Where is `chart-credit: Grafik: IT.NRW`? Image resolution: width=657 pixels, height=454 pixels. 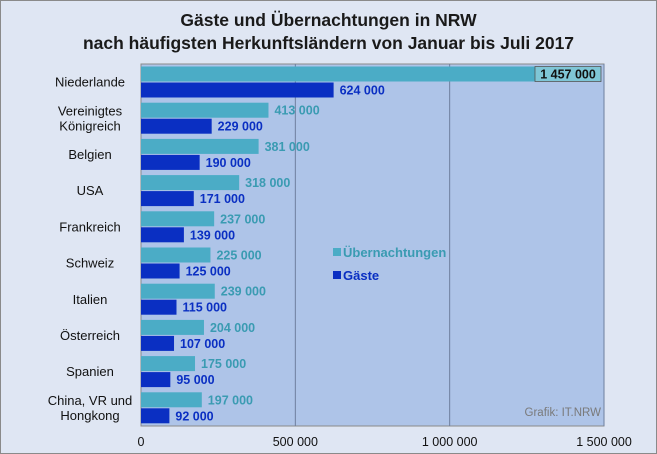
chart-credit: Grafik: IT.NRW is located at coordinates (563, 413).